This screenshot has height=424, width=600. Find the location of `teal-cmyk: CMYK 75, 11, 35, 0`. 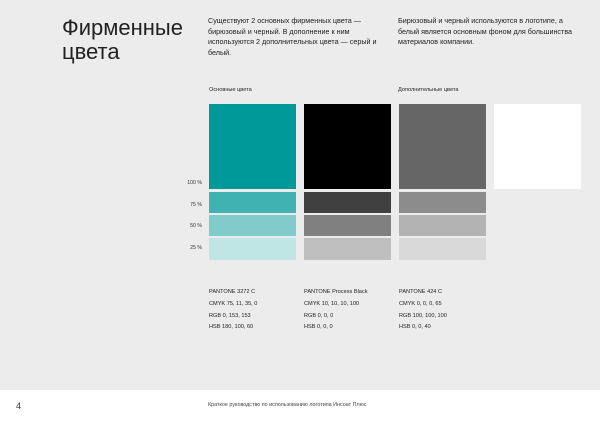

teal-cmyk: CMYK 75, 11, 35, 0 is located at coordinates (233, 303).